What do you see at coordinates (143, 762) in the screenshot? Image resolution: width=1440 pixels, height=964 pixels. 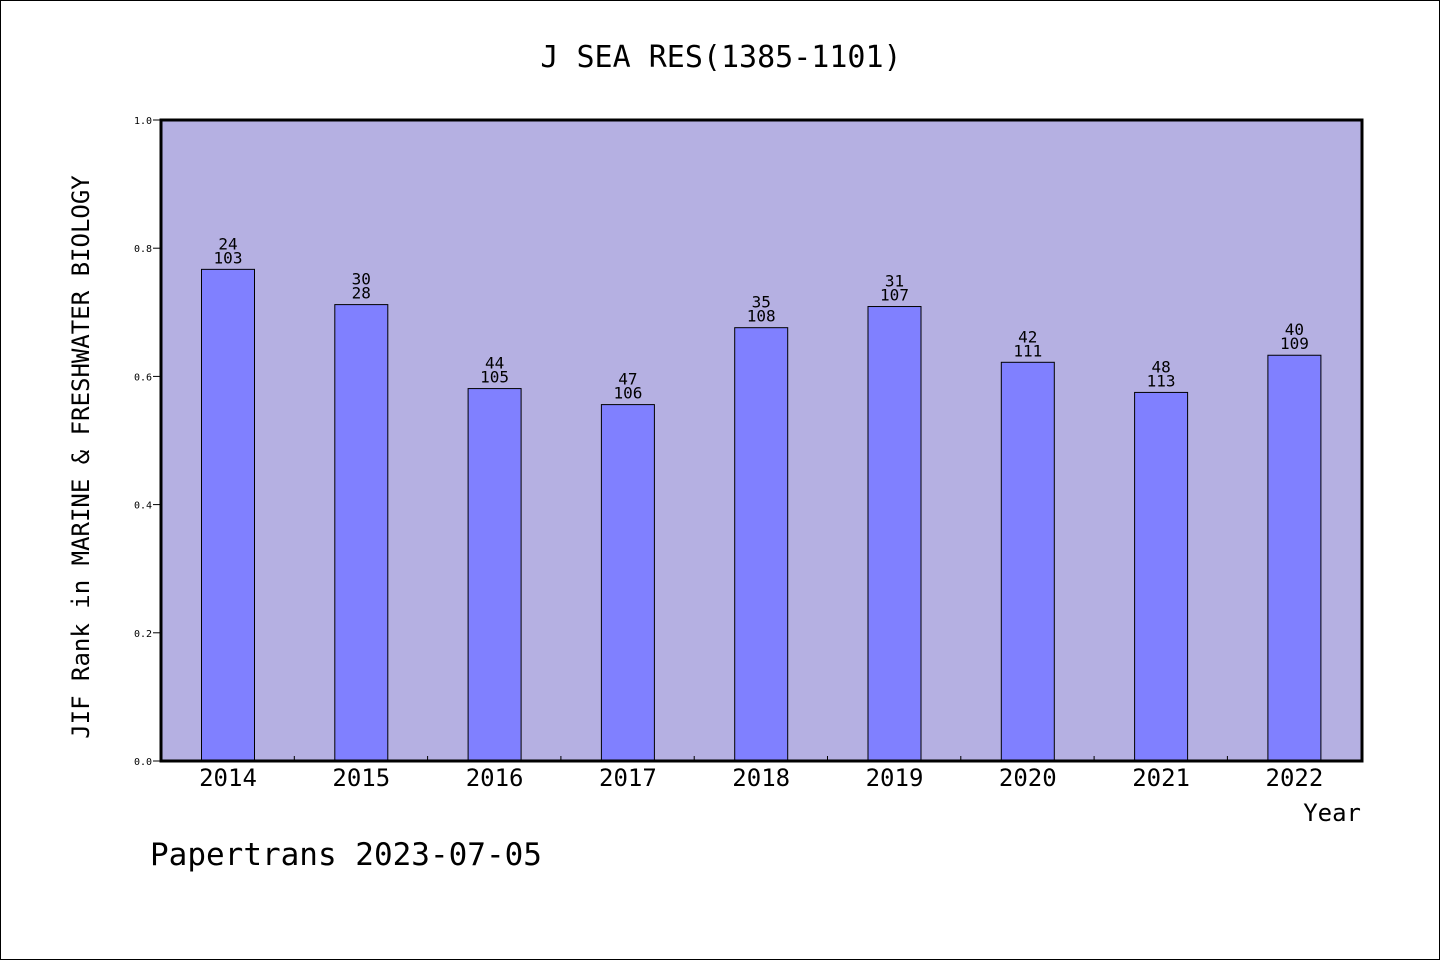 I see `y-tick-label: 0.0` at bounding box center [143, 762].